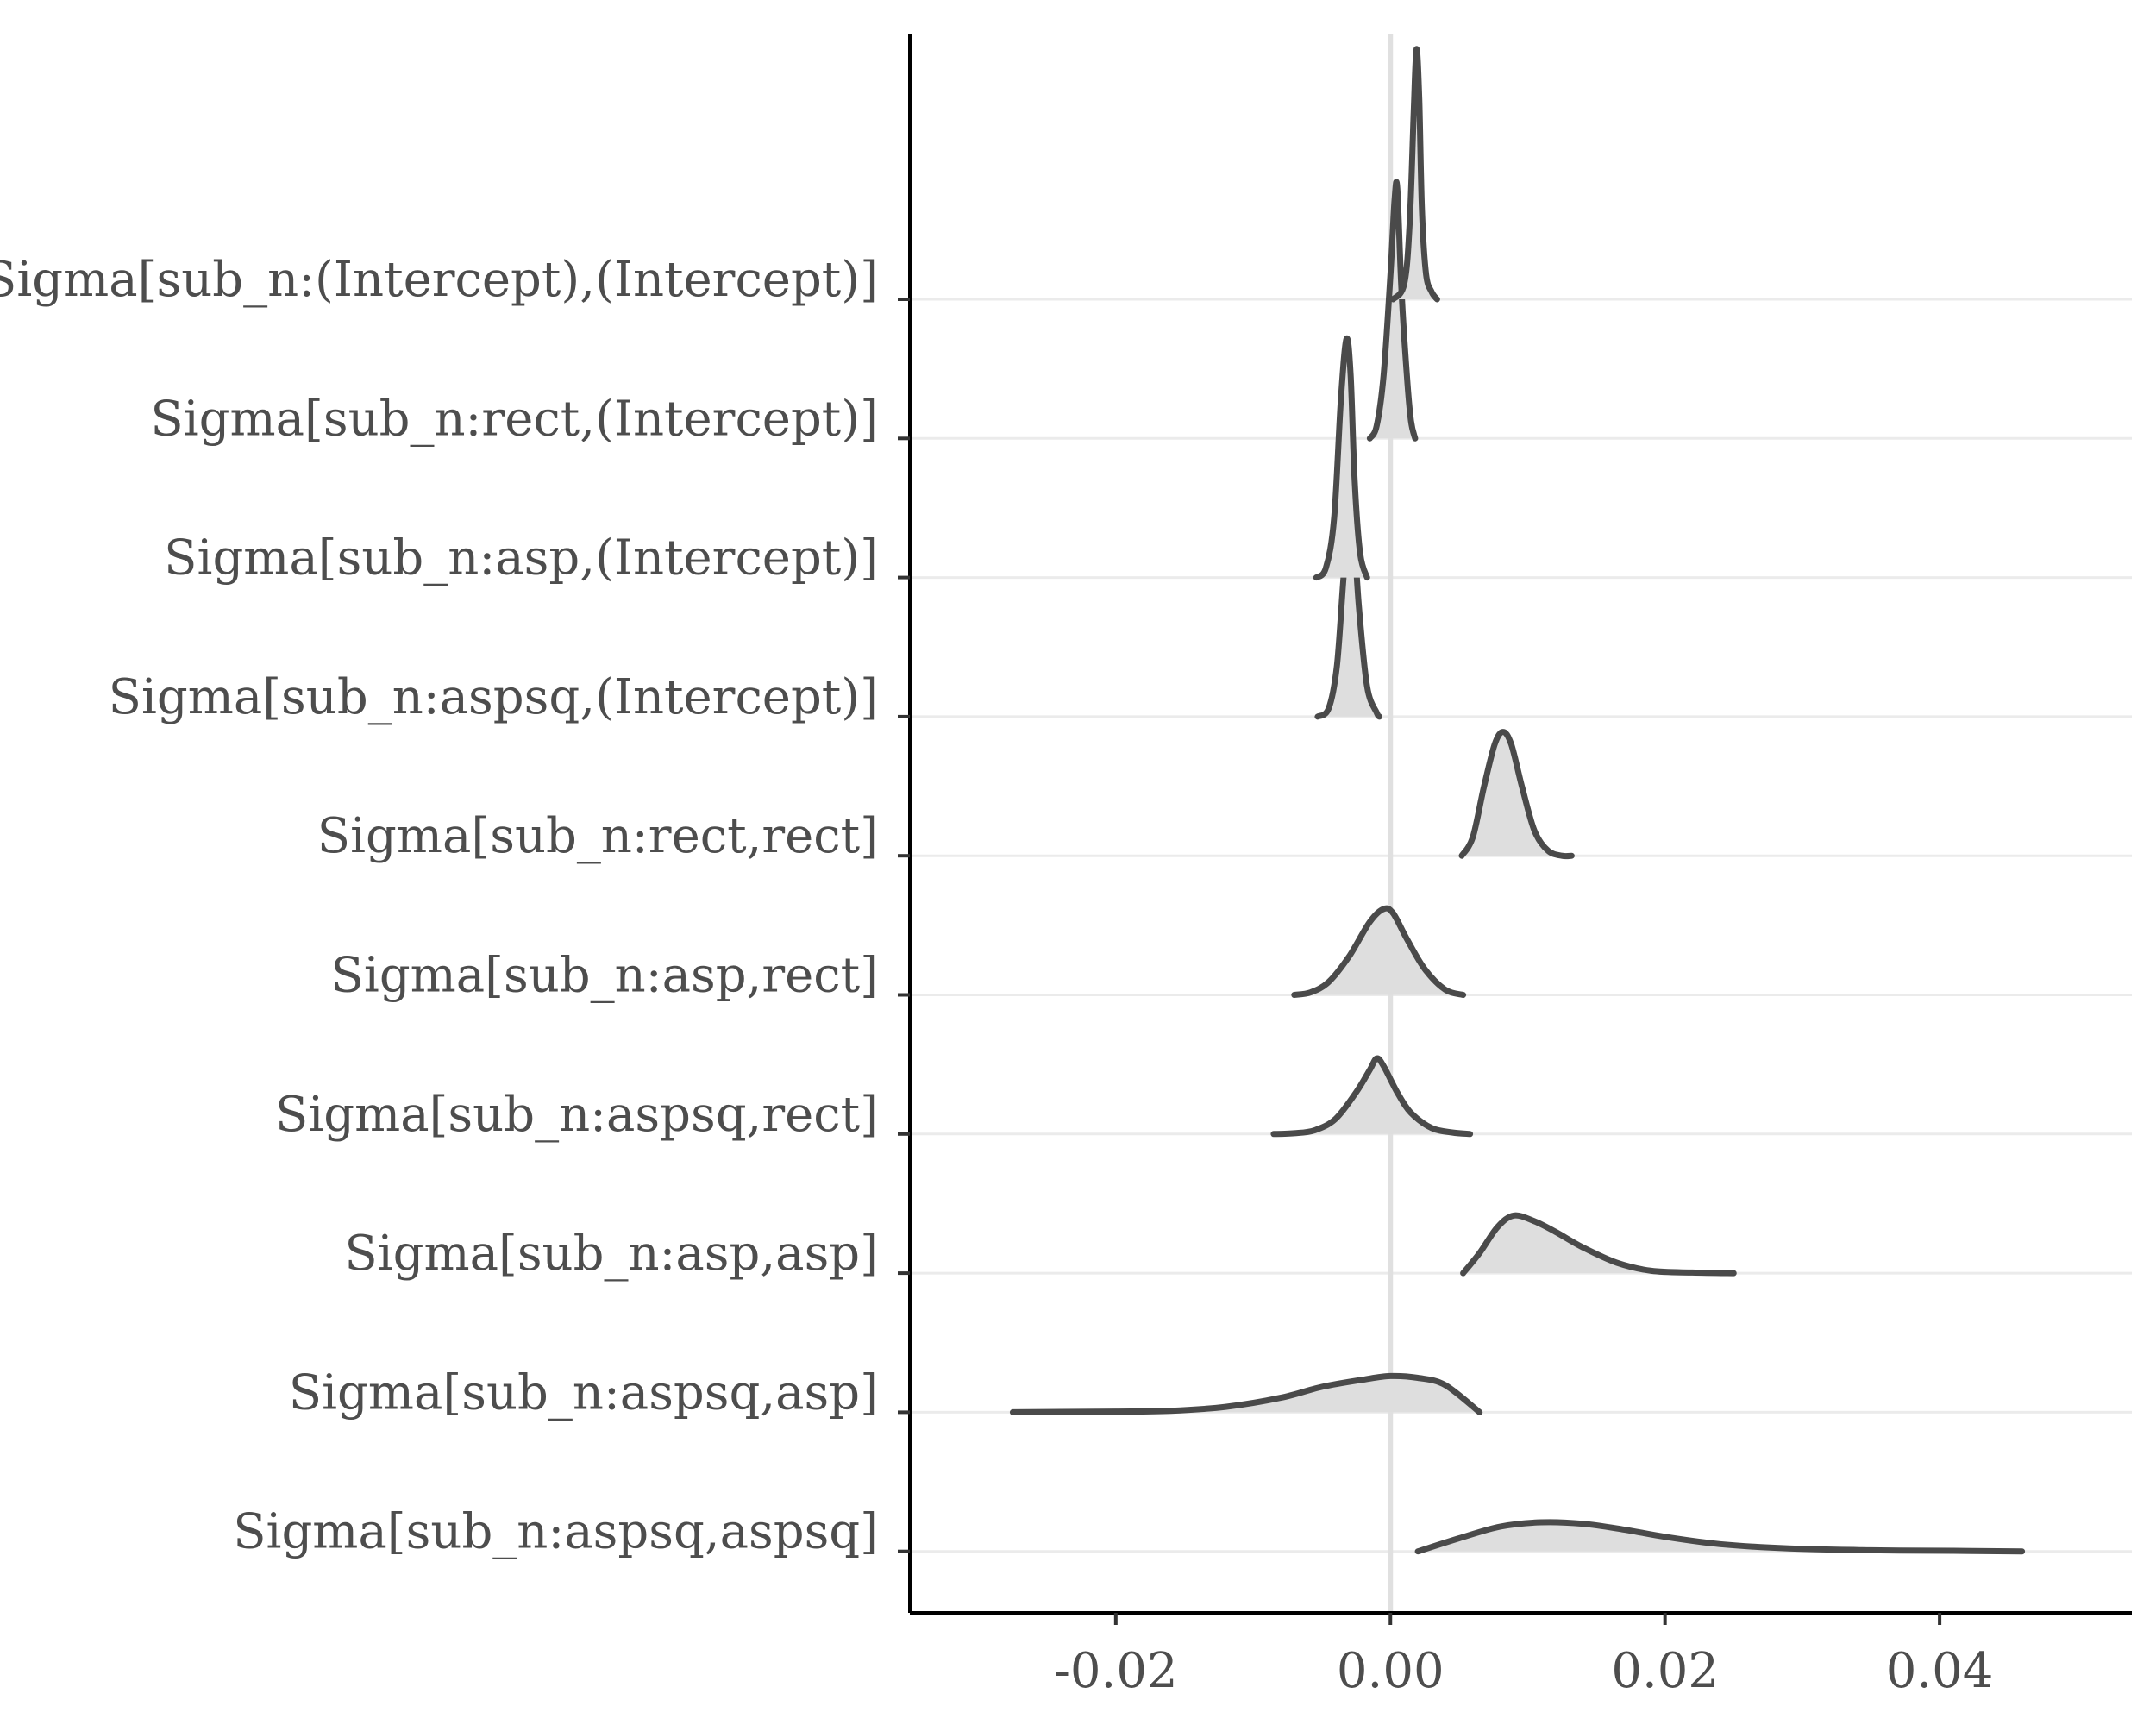 The image size is (2156, 1725). What do you see at coordinates (556, 1532) in the screenshot?
I see `y-axis-label: Sigma[sub_n:aspsq,aspsq]` at bounding box center [556, 1532].